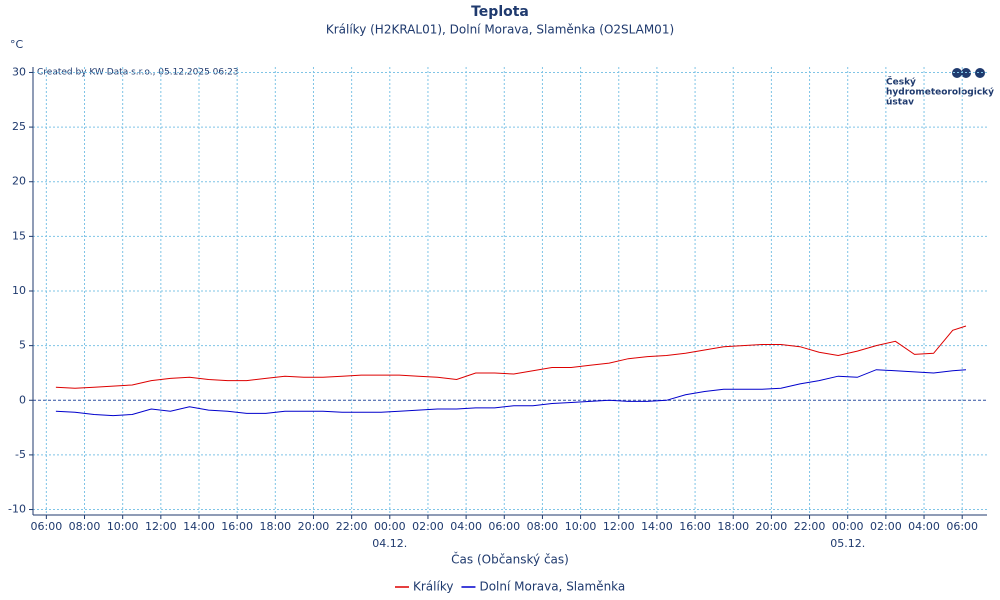 The height and width of the screenshot is (600, 1000). I want to click on legend-label: Dolní Morava, Slaměnka, so click(552, 587).